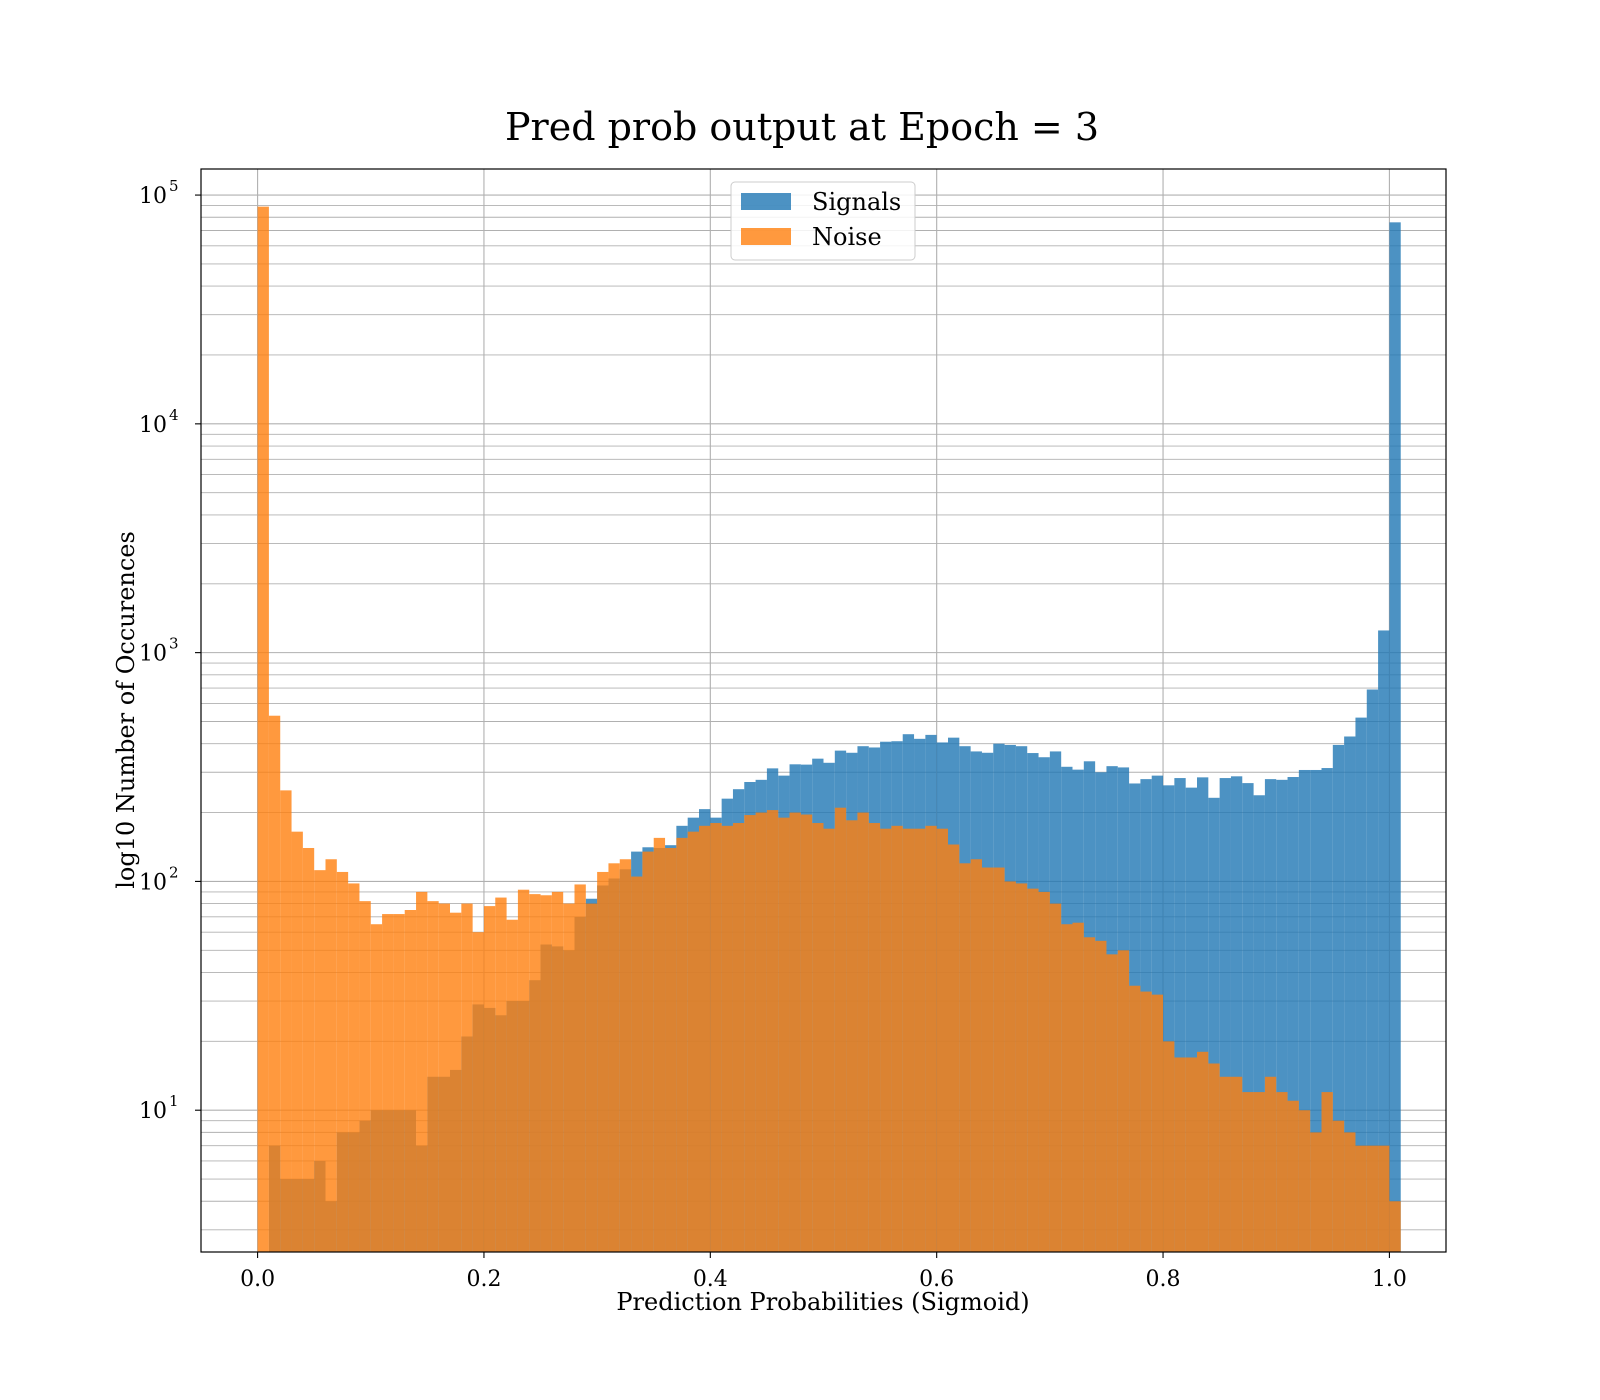  What do you see at coordinates (822, 1302) in the screenshot?
I see `x-axis-label: Prediction Probabilities (Sigmoid)` at bounding box center [822, 1302].